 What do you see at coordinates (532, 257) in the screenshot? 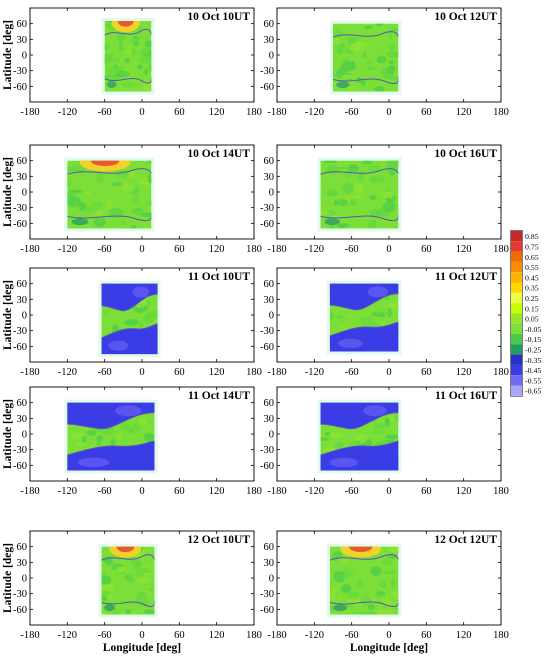
I see `colorbar-label: 0.65` at bounding box center [532, 257].